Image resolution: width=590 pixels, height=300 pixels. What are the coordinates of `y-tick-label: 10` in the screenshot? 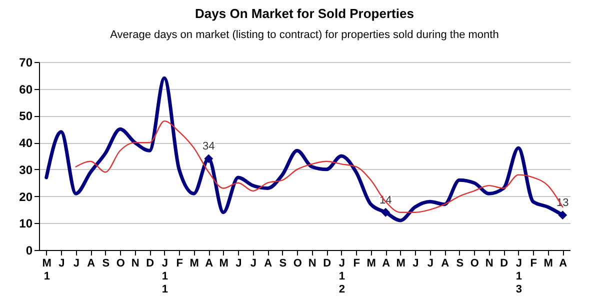 It's located at (26, 223).